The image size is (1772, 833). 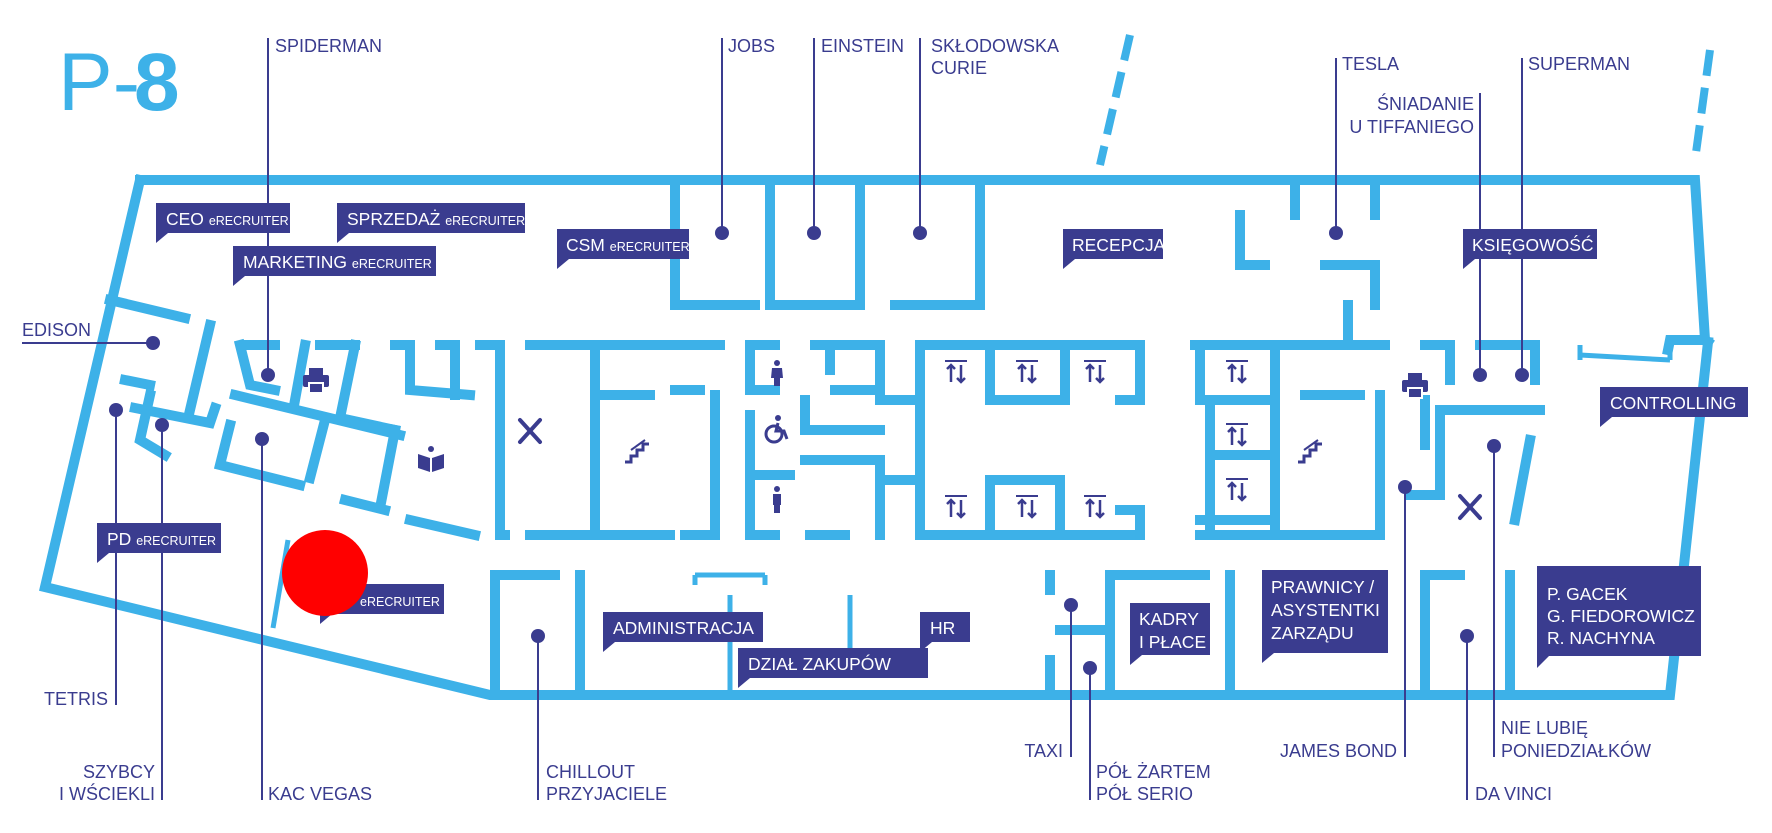 What do you see at coordinates (606, 794) in the screenshot?
I see `label-chillout-2: PRZYJACIELE` at bounding box center [606, 794].